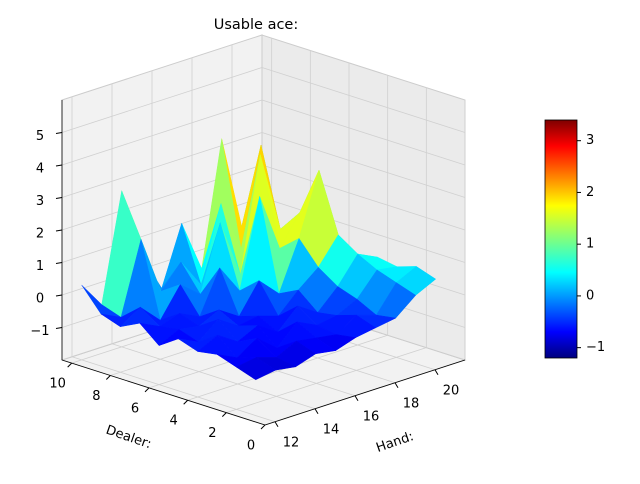  I want to click on y-tick-label: 8, so click(96, 396).